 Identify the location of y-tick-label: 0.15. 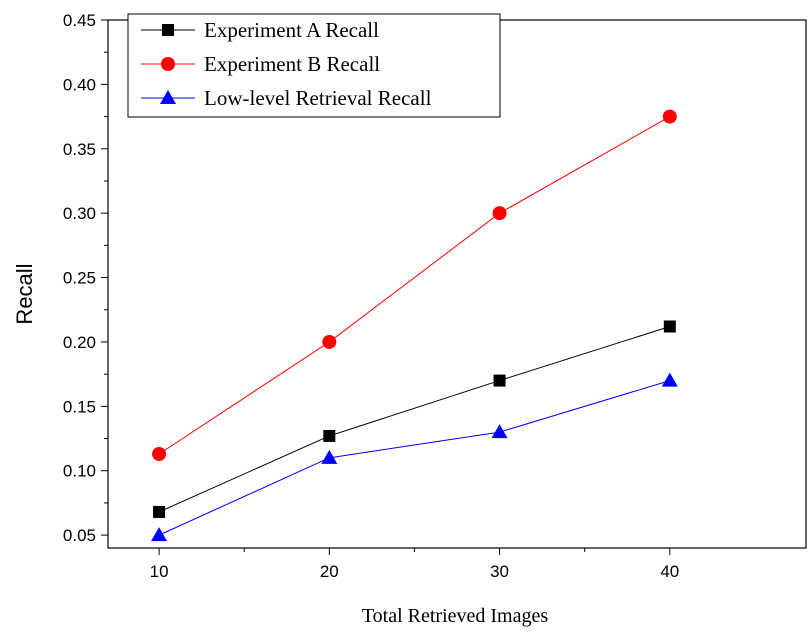
(79, 406).